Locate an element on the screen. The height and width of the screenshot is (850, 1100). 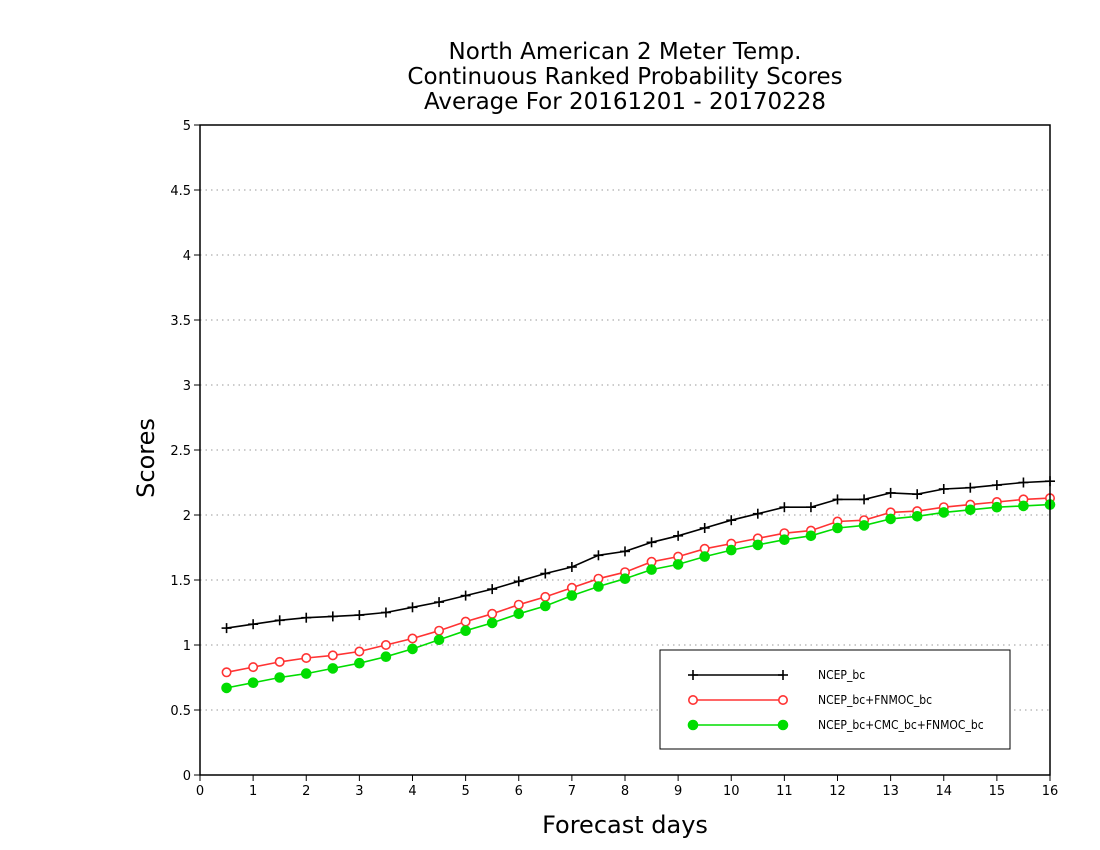
y-tick-label: 2 is located at coordinates (187, 516).